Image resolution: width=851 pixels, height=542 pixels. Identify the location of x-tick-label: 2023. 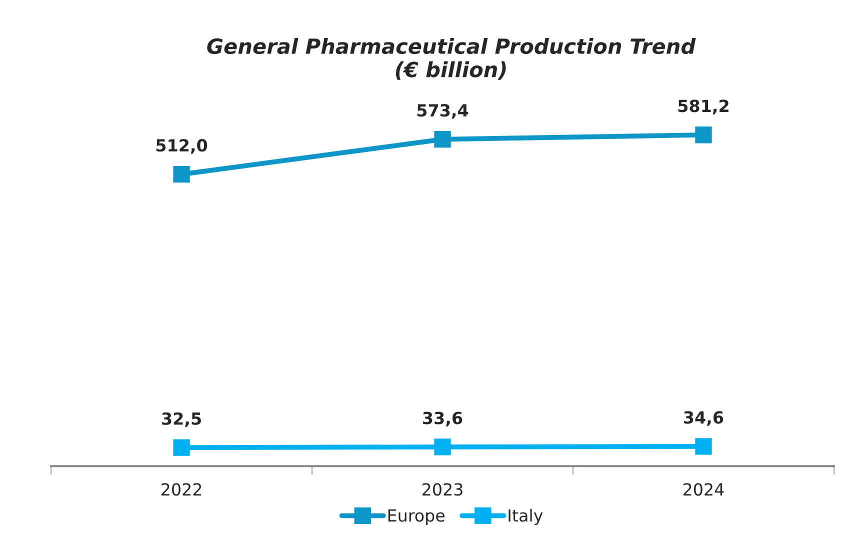
(442, 489).